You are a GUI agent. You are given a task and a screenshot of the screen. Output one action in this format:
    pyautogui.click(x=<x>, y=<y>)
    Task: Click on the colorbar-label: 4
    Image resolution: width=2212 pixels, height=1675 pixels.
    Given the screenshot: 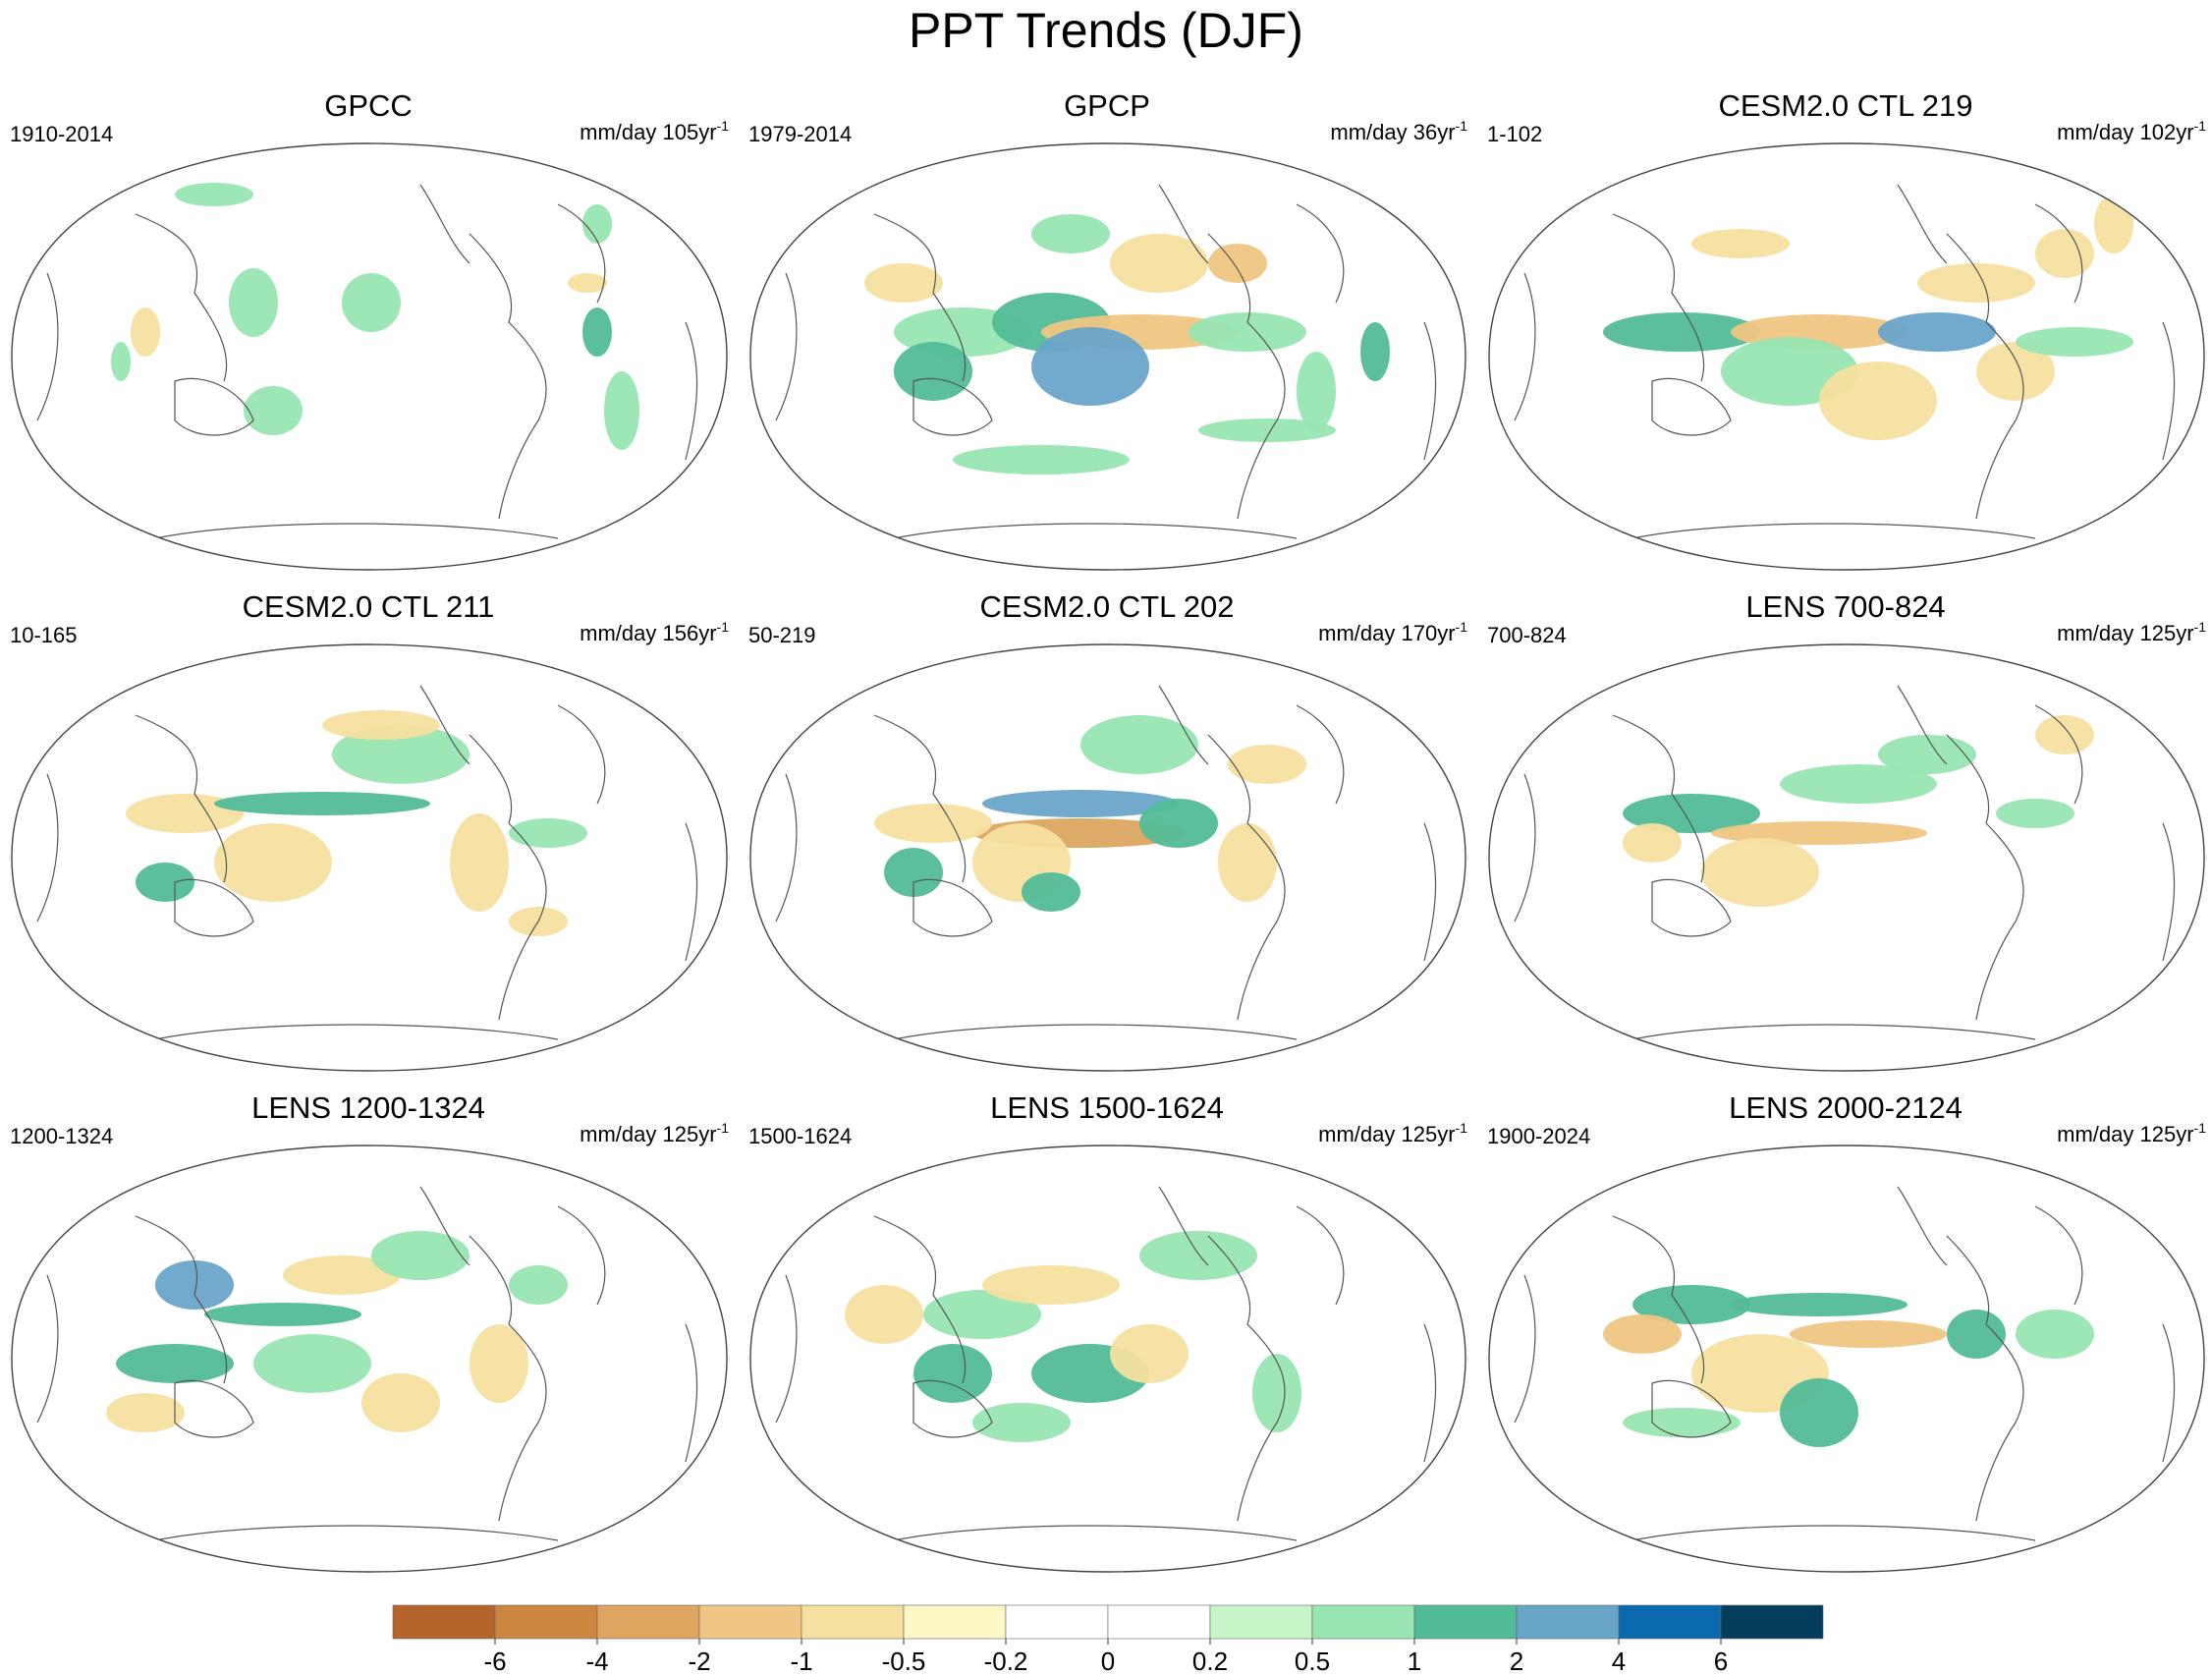 What is the action you would take?
    pyautogui.click(x=1619, y=1661)
    